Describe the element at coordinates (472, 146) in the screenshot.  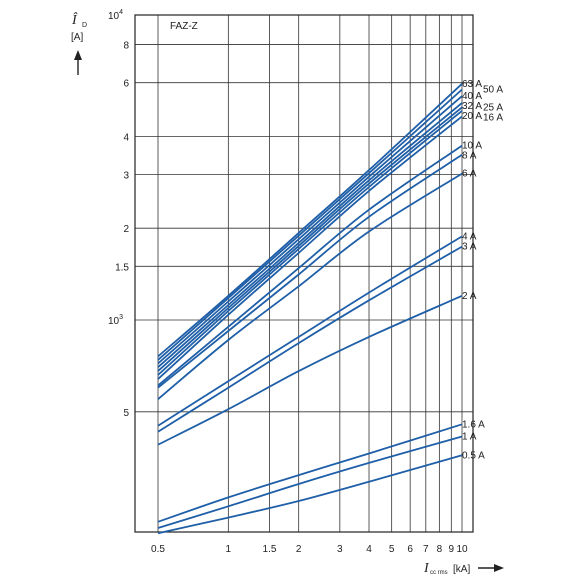
I see `series-label-10a: 10 A` at that location.